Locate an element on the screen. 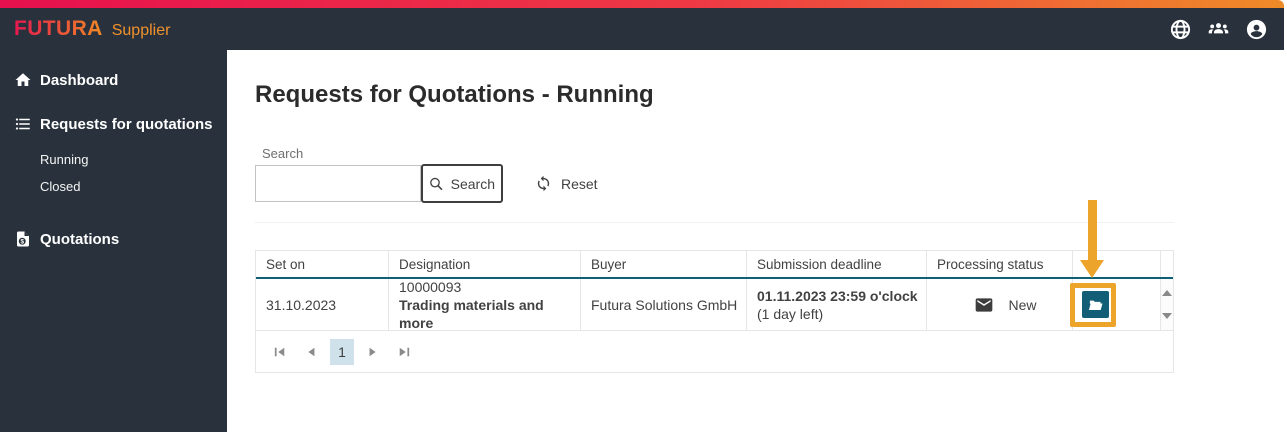 The width and height of the screenshot is (1287, 432). brand-name: FUTURA is located at coordinates (58, 28).